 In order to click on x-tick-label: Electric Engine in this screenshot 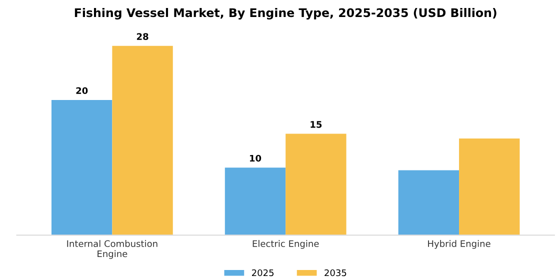, I will do `click(285, 244)`.